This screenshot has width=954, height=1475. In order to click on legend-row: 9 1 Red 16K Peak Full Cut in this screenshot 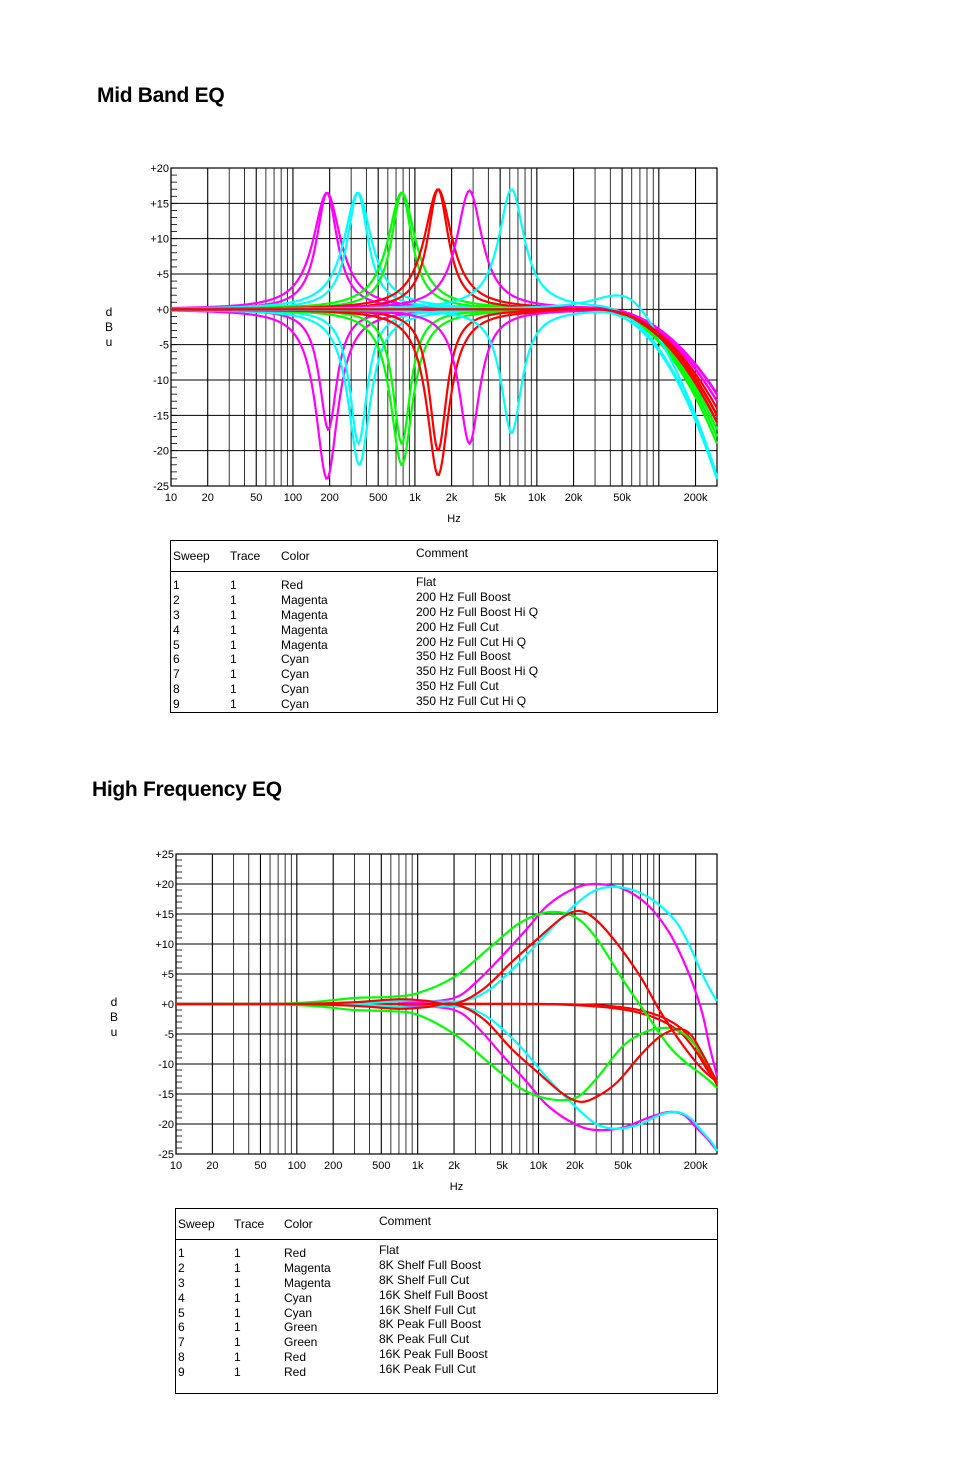, I will do `click(446, 1371)`.